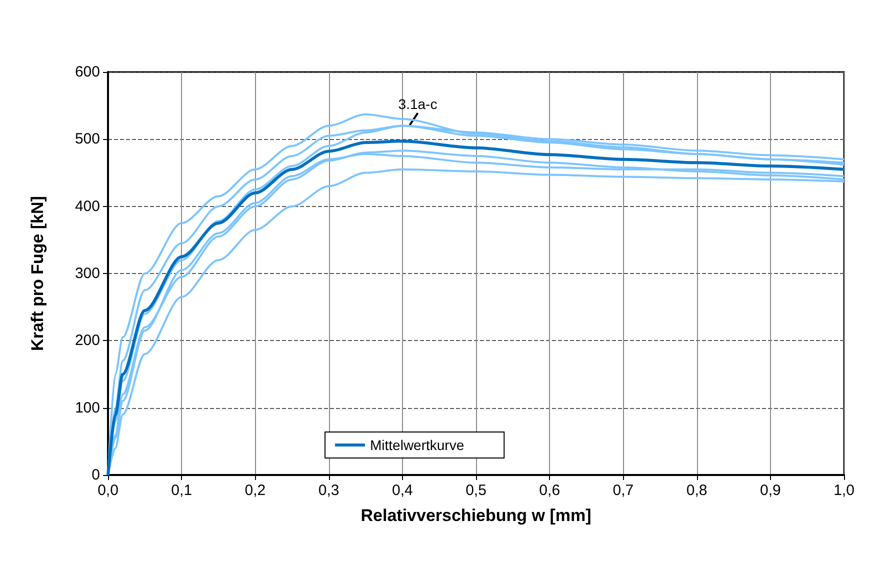  What do you see at coordinates (844, 490) in the screenshot?
I see `x-tick-label: 1,0` at bounding box center [844, 490].